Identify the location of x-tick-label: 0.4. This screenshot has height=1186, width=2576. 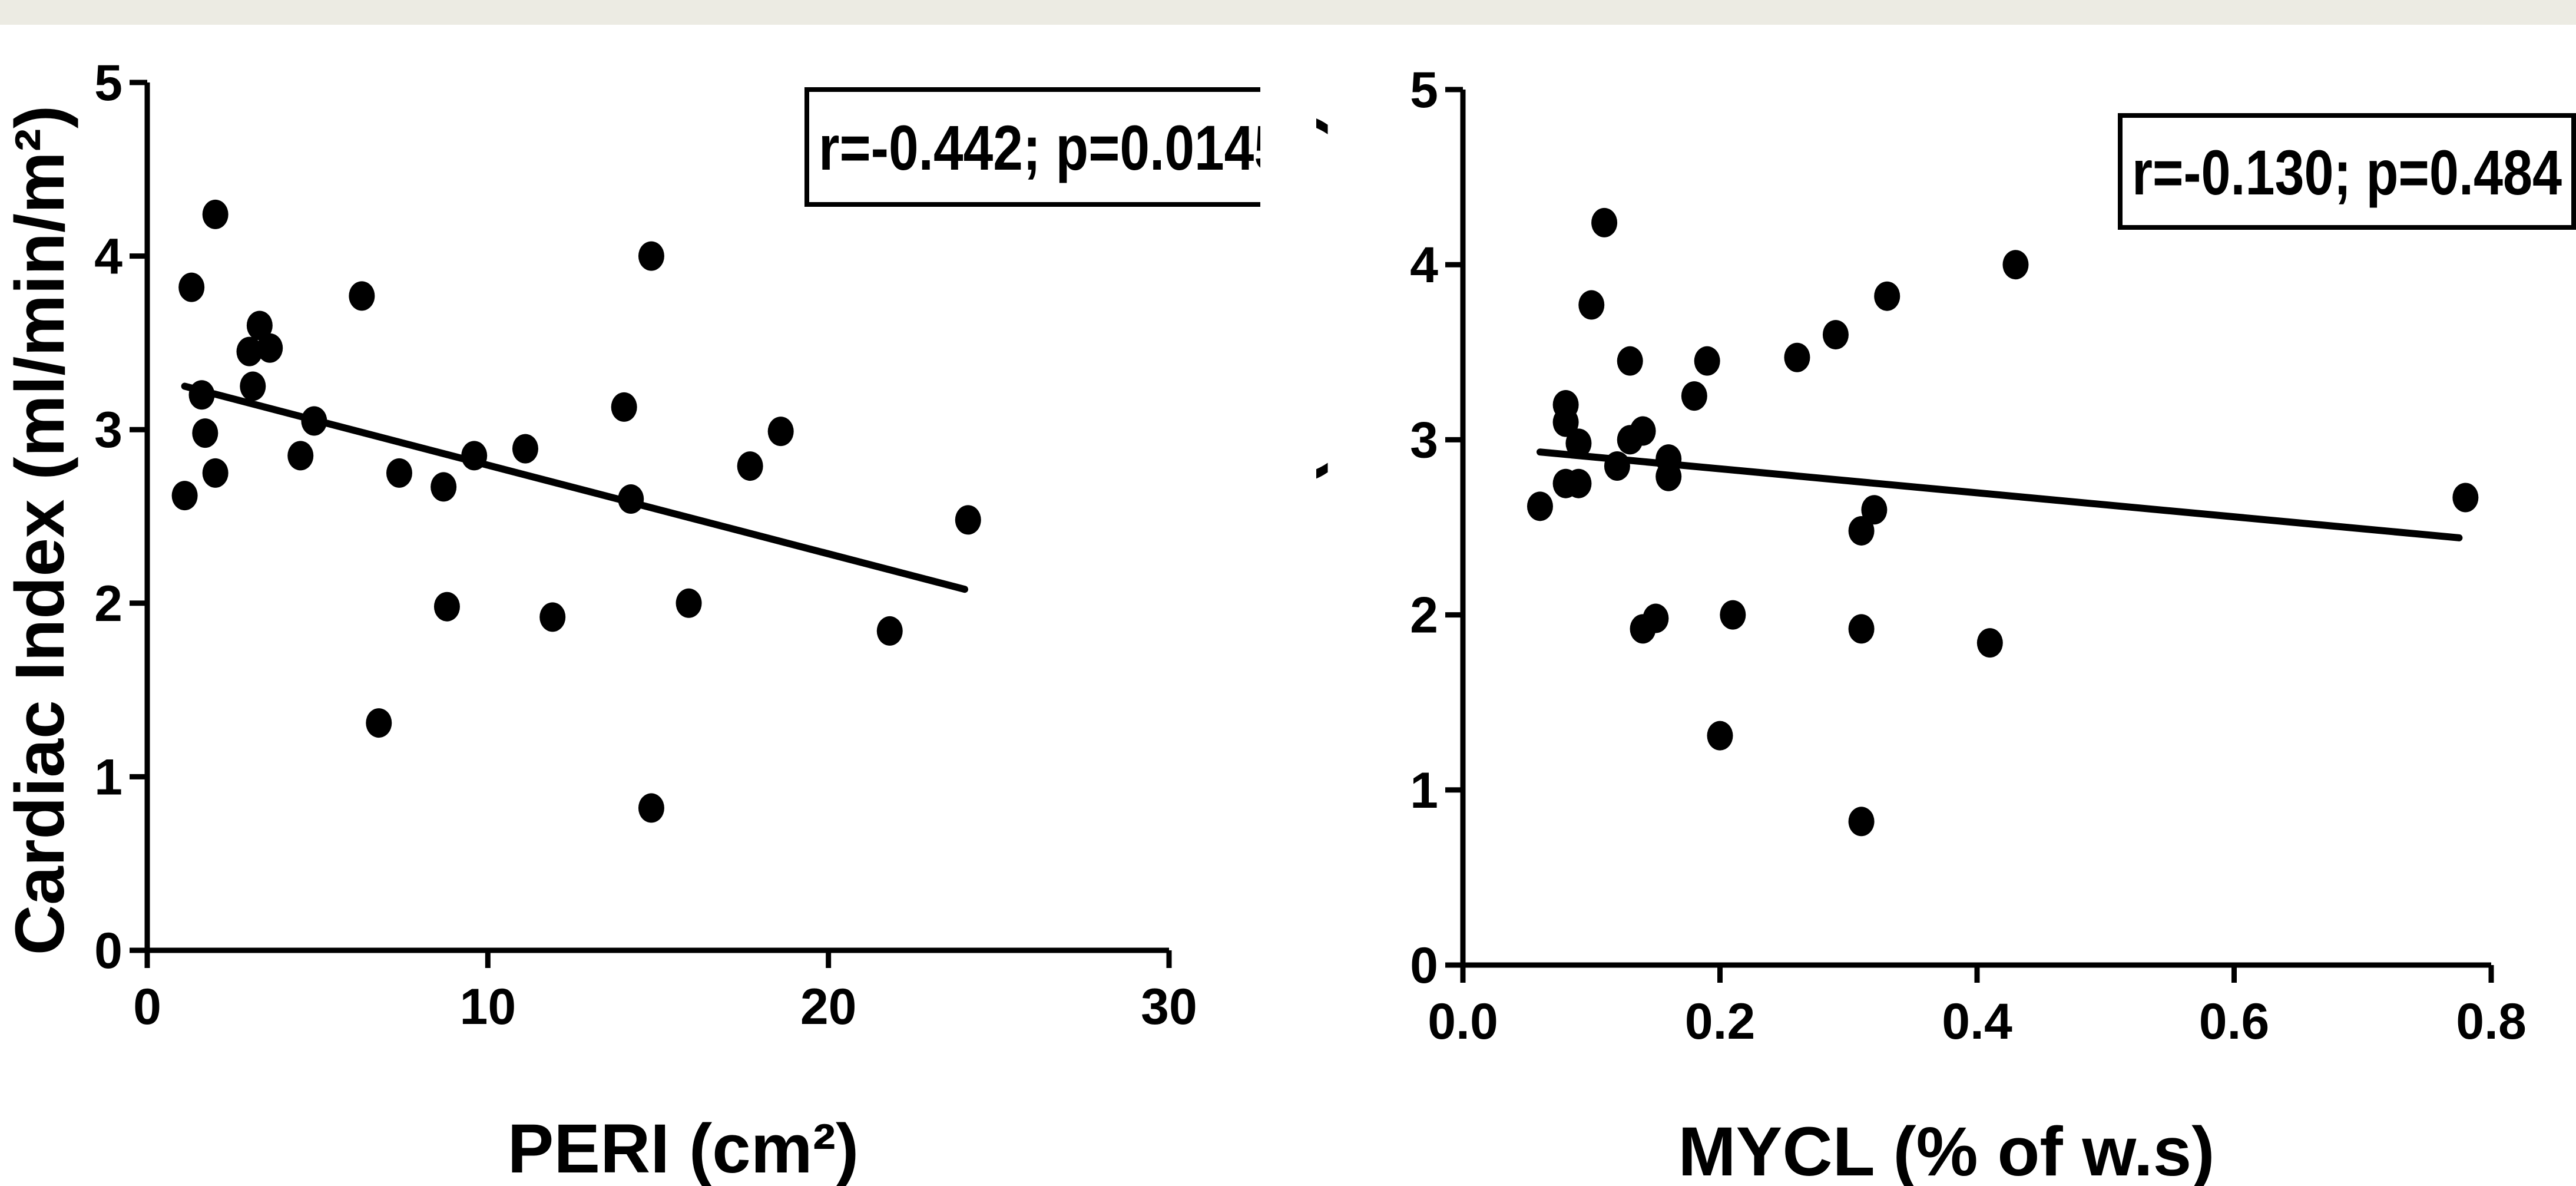
(1977, 1021).